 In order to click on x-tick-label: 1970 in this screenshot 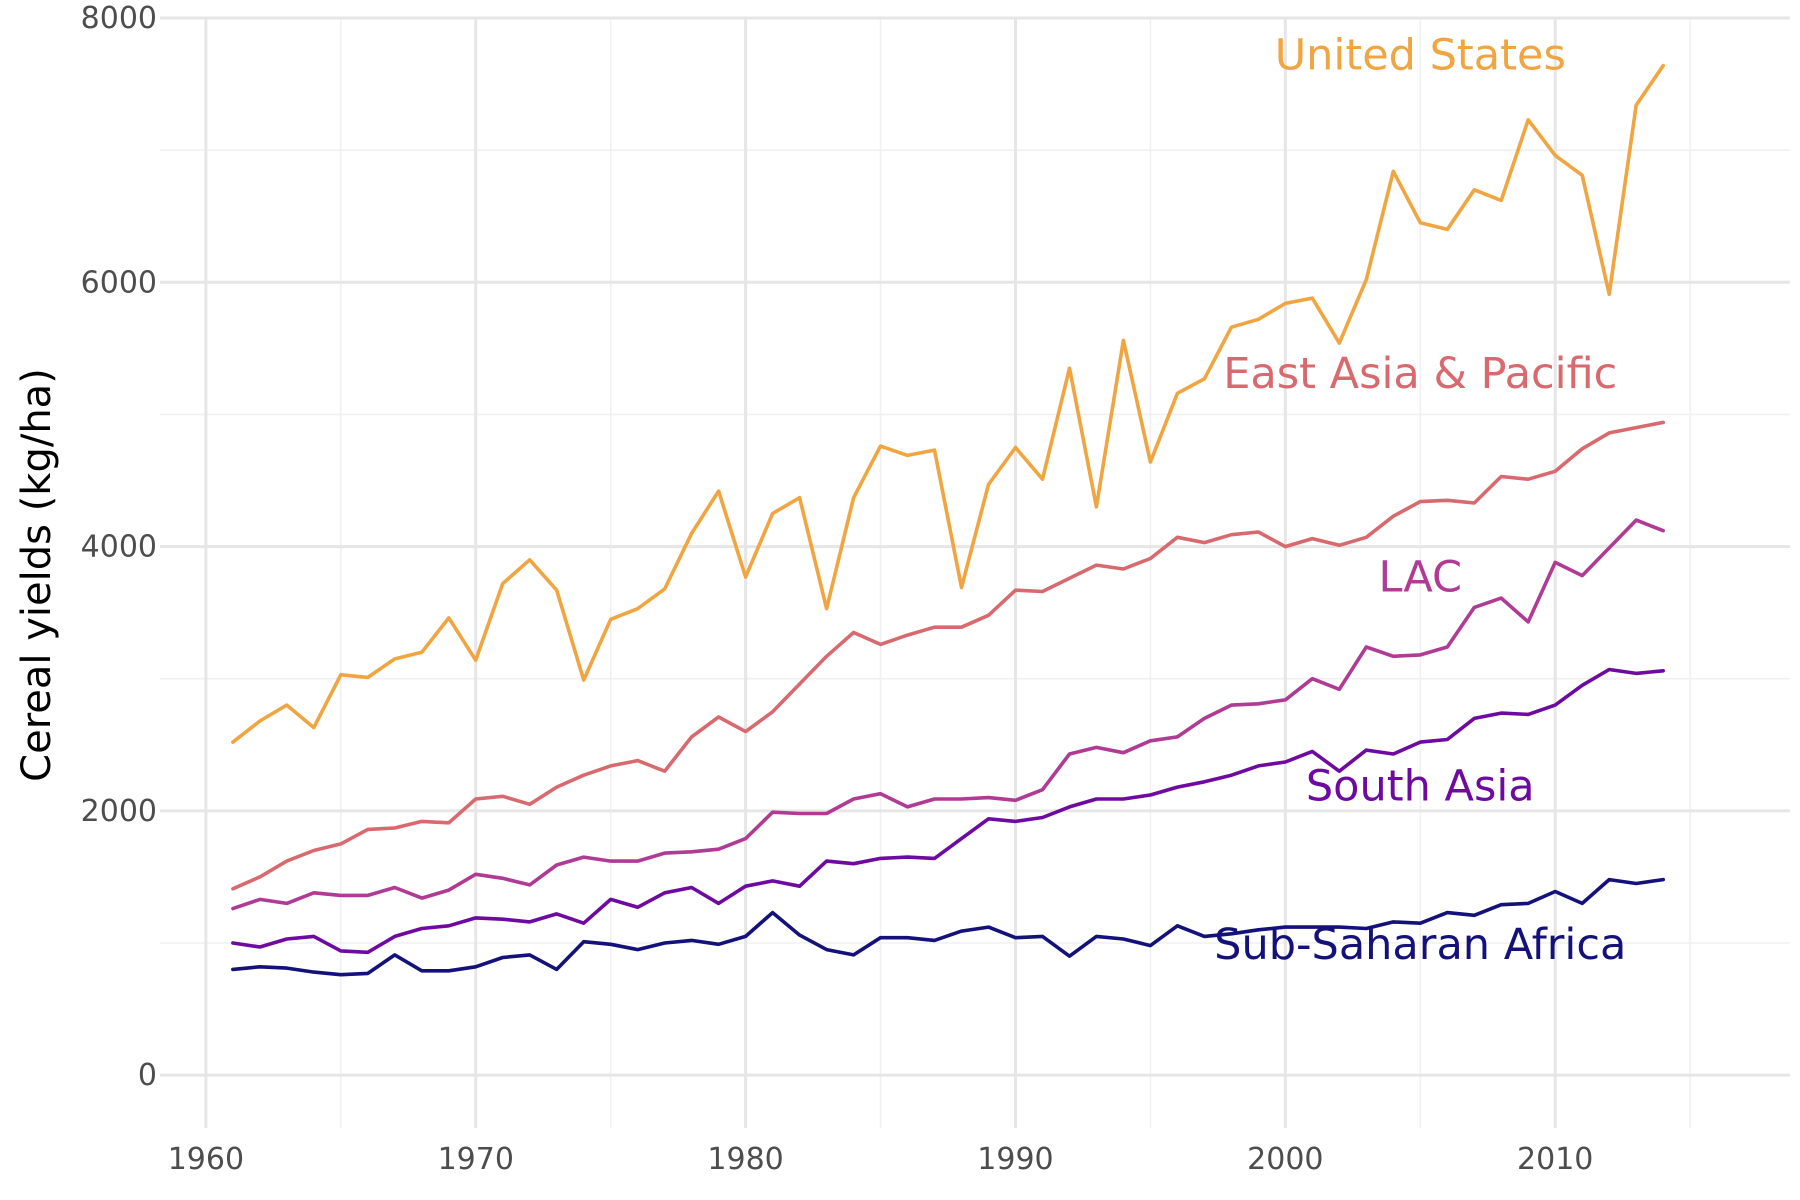, I will do `click(476, 1159)`.